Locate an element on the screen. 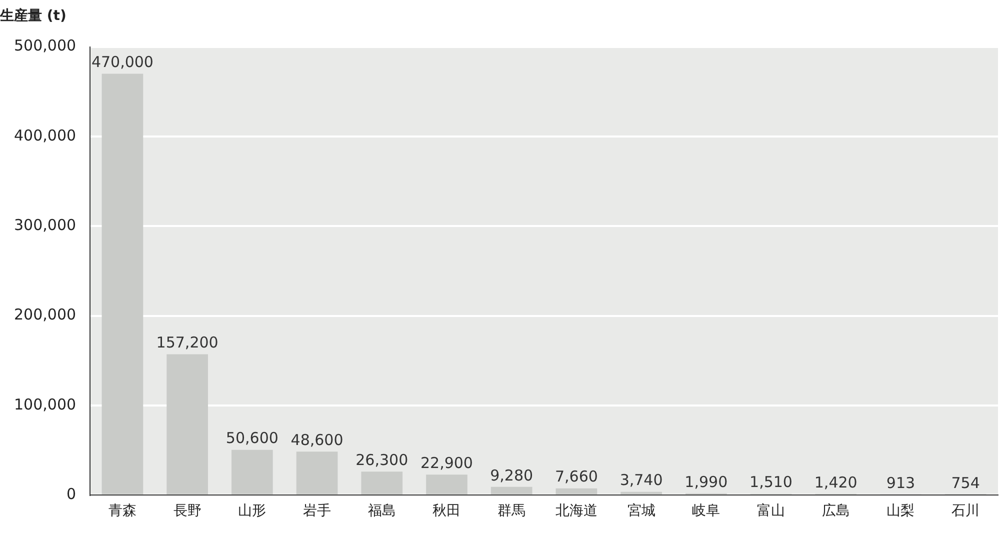 The width and height of the screenshot is (1000, 536). data-label: 3,740 is located at coordinates (641, 480).